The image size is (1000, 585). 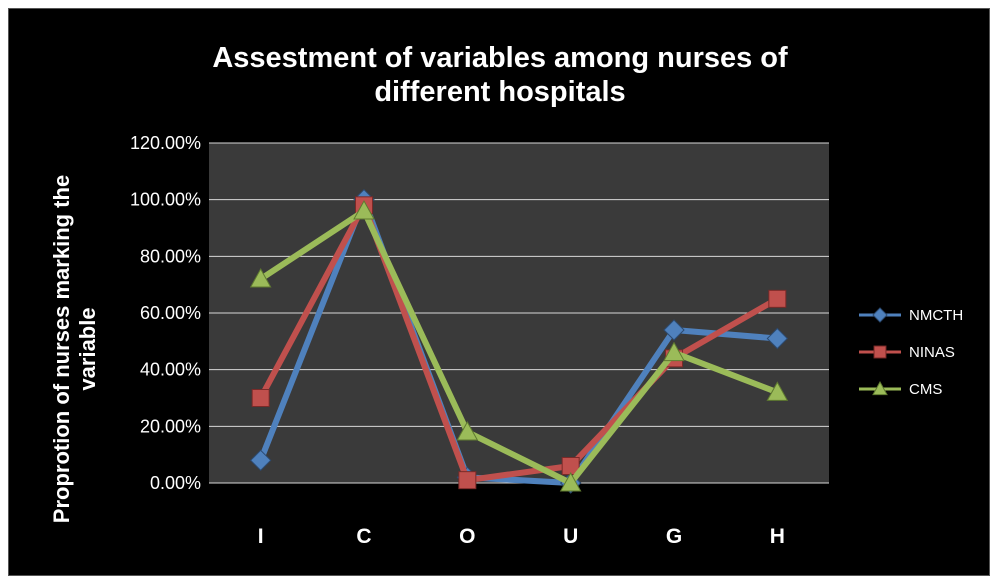 I want to click on chart-title-line-2: different hospitals, so click(x=499, y=92).